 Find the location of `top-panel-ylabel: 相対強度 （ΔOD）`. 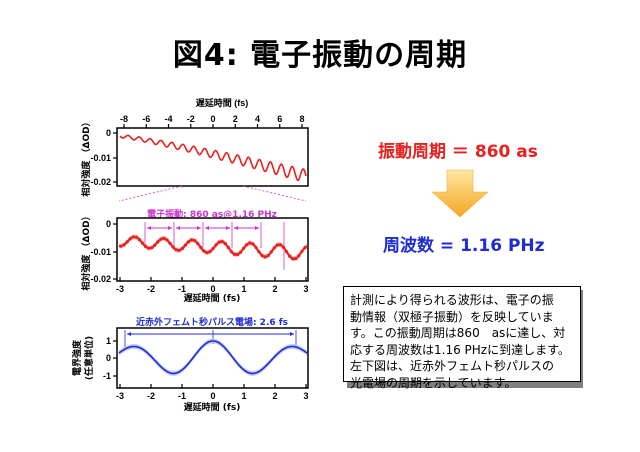

top-panel-ylabel: 相対強度 （ΔOD） is located at coordinates (86, 156).